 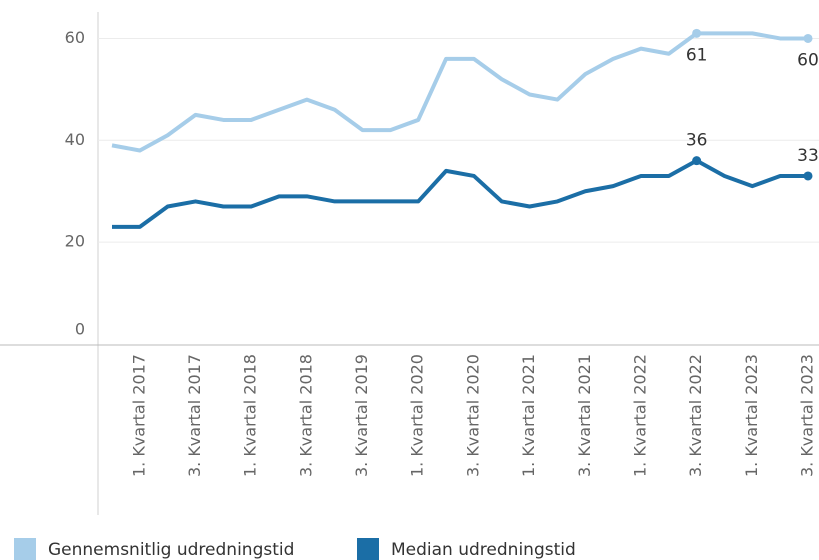 I want to click on data-label: 36, so click(x=697, y=141).